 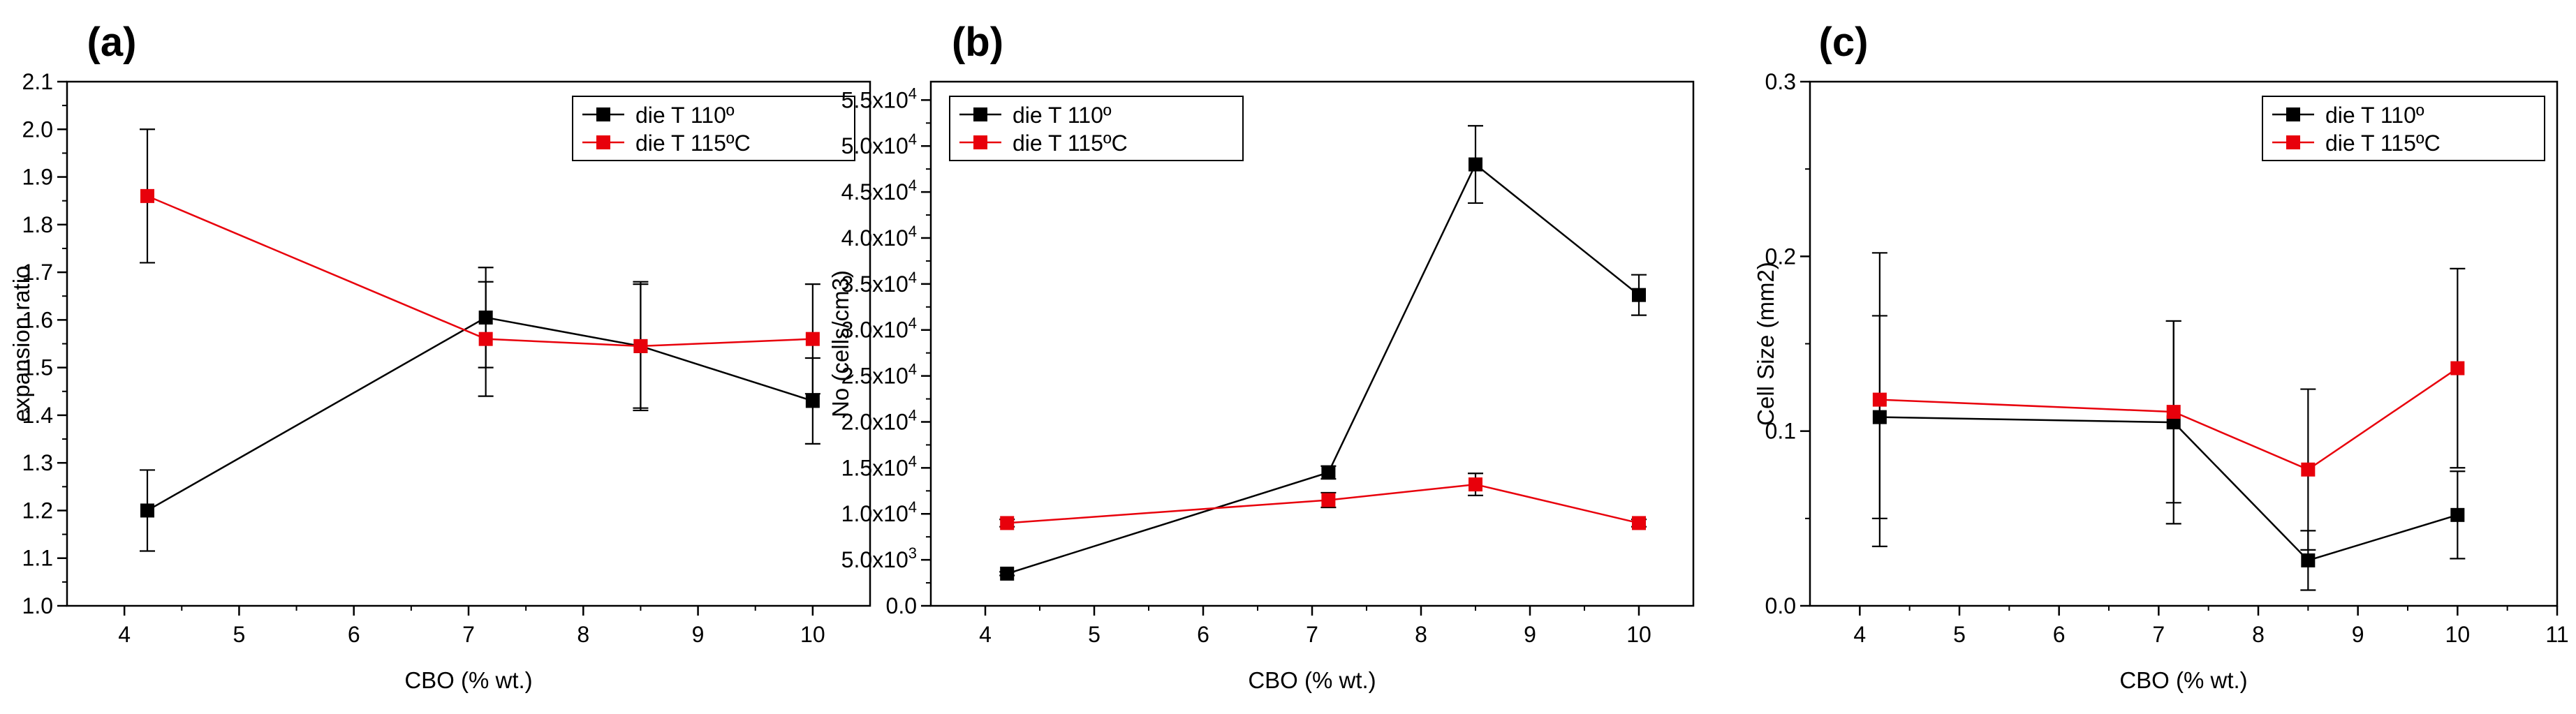 I want to click on y-tick-label: 1.4, so click(x=37, y=415).